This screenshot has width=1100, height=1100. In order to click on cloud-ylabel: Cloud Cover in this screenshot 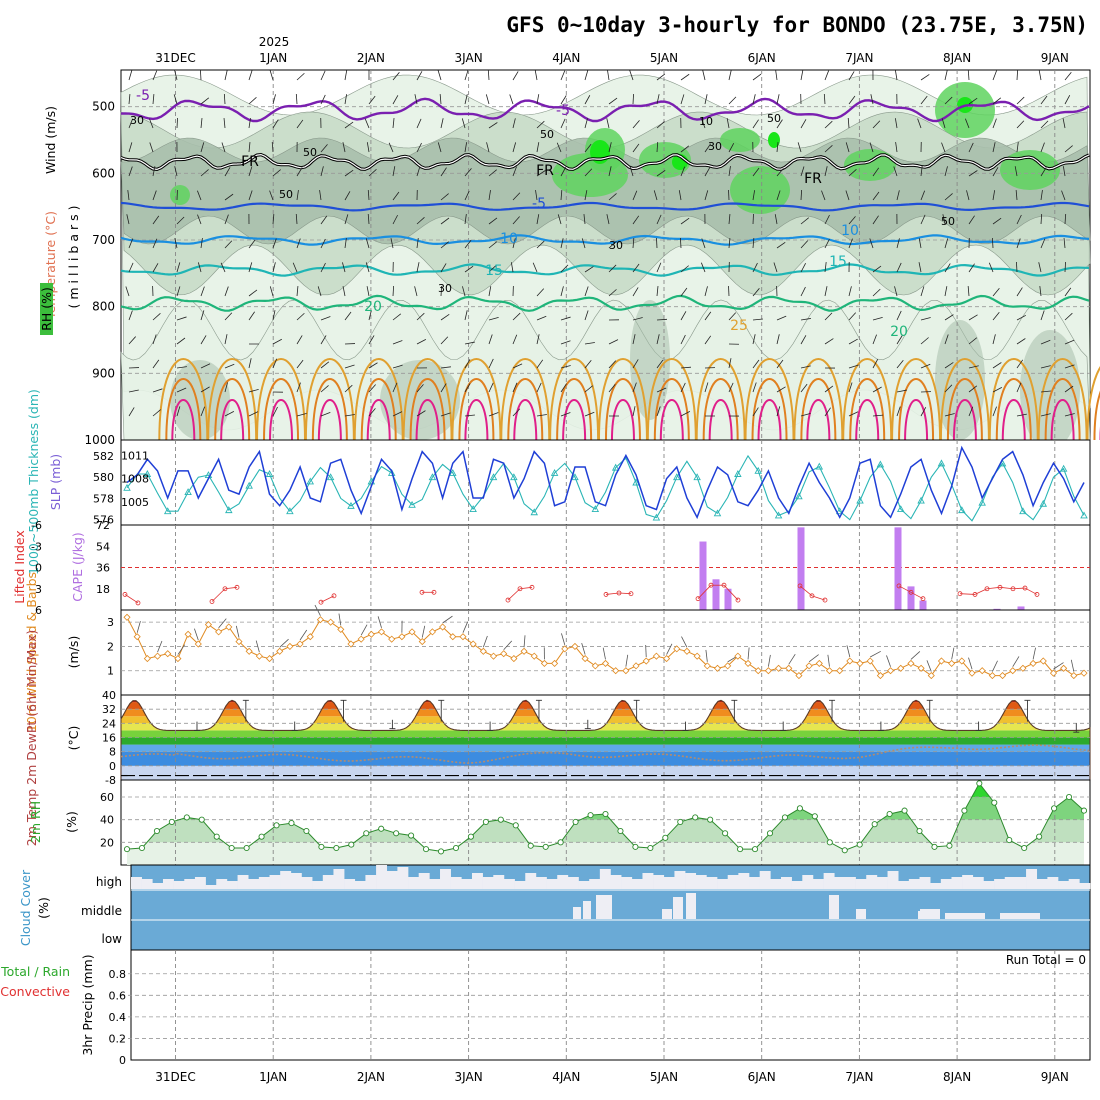, I will do `click(25, 907)`.